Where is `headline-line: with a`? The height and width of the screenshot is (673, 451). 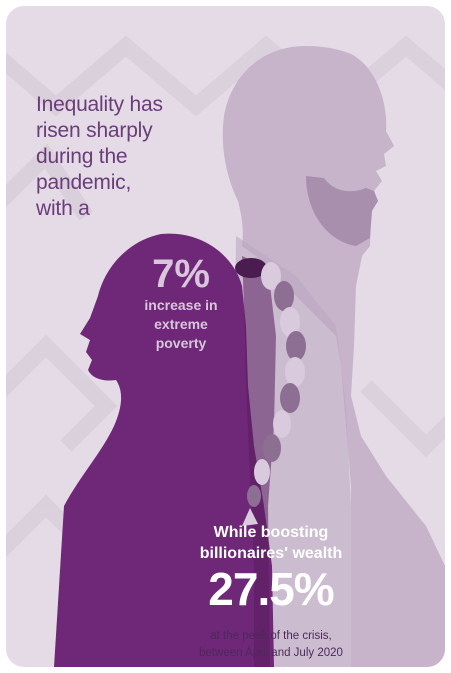
headline-line: with a is located at coordinates (63, 208).